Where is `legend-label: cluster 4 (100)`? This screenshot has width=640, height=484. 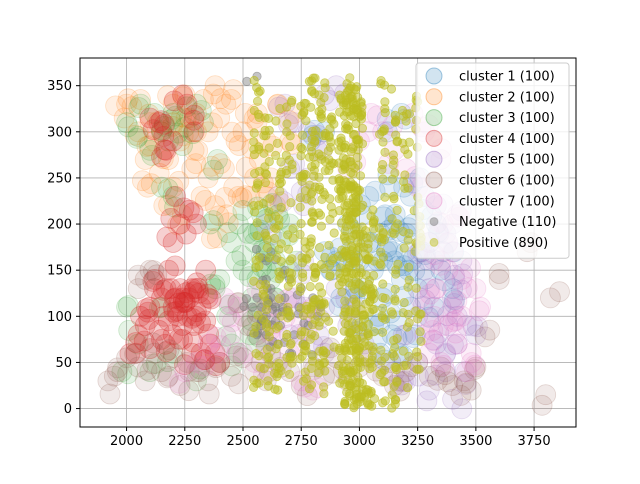
legend-label: cluster 4 (100) is located at coordinates (507, 139).